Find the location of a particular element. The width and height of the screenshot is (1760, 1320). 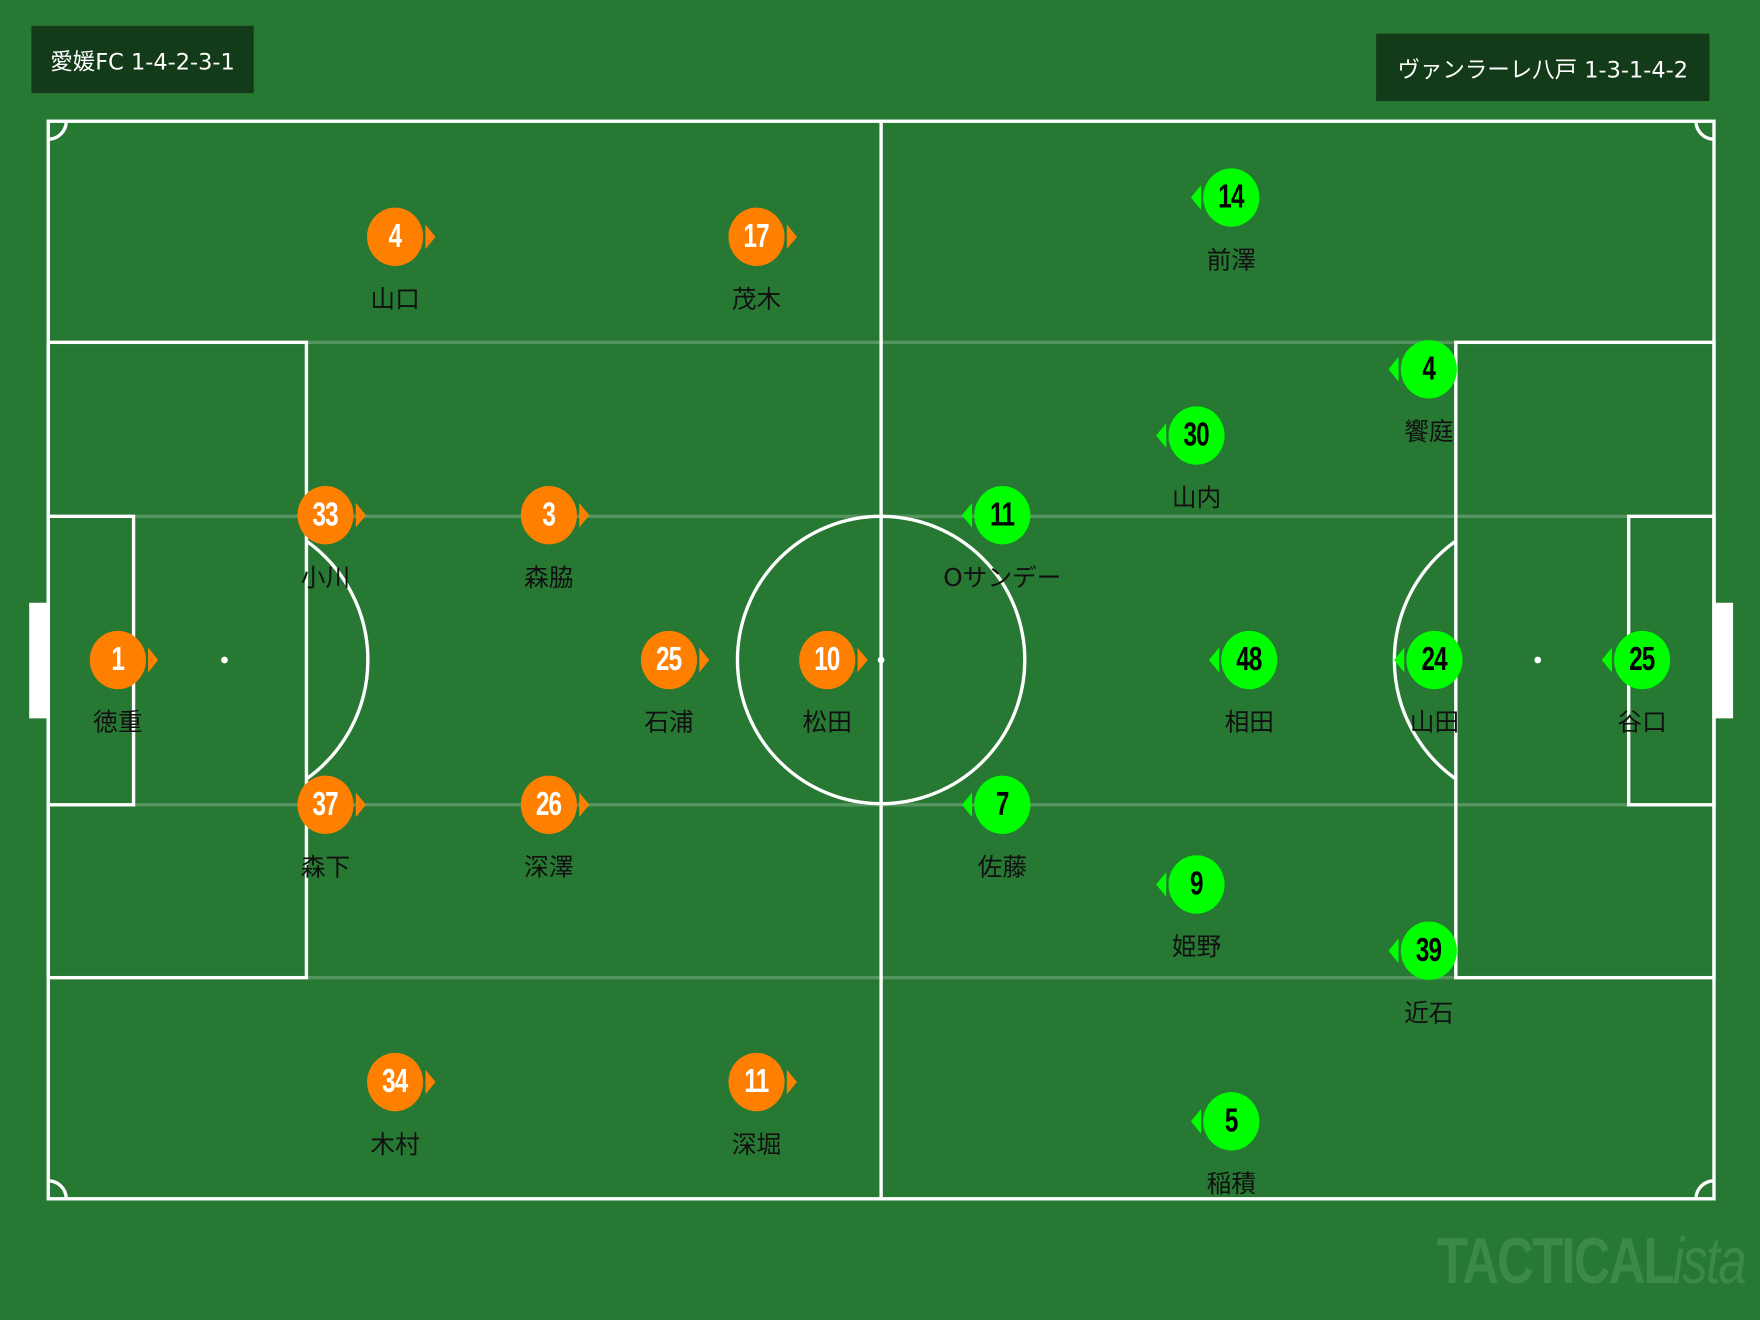

center-spot is located at coordinates (881, 660).